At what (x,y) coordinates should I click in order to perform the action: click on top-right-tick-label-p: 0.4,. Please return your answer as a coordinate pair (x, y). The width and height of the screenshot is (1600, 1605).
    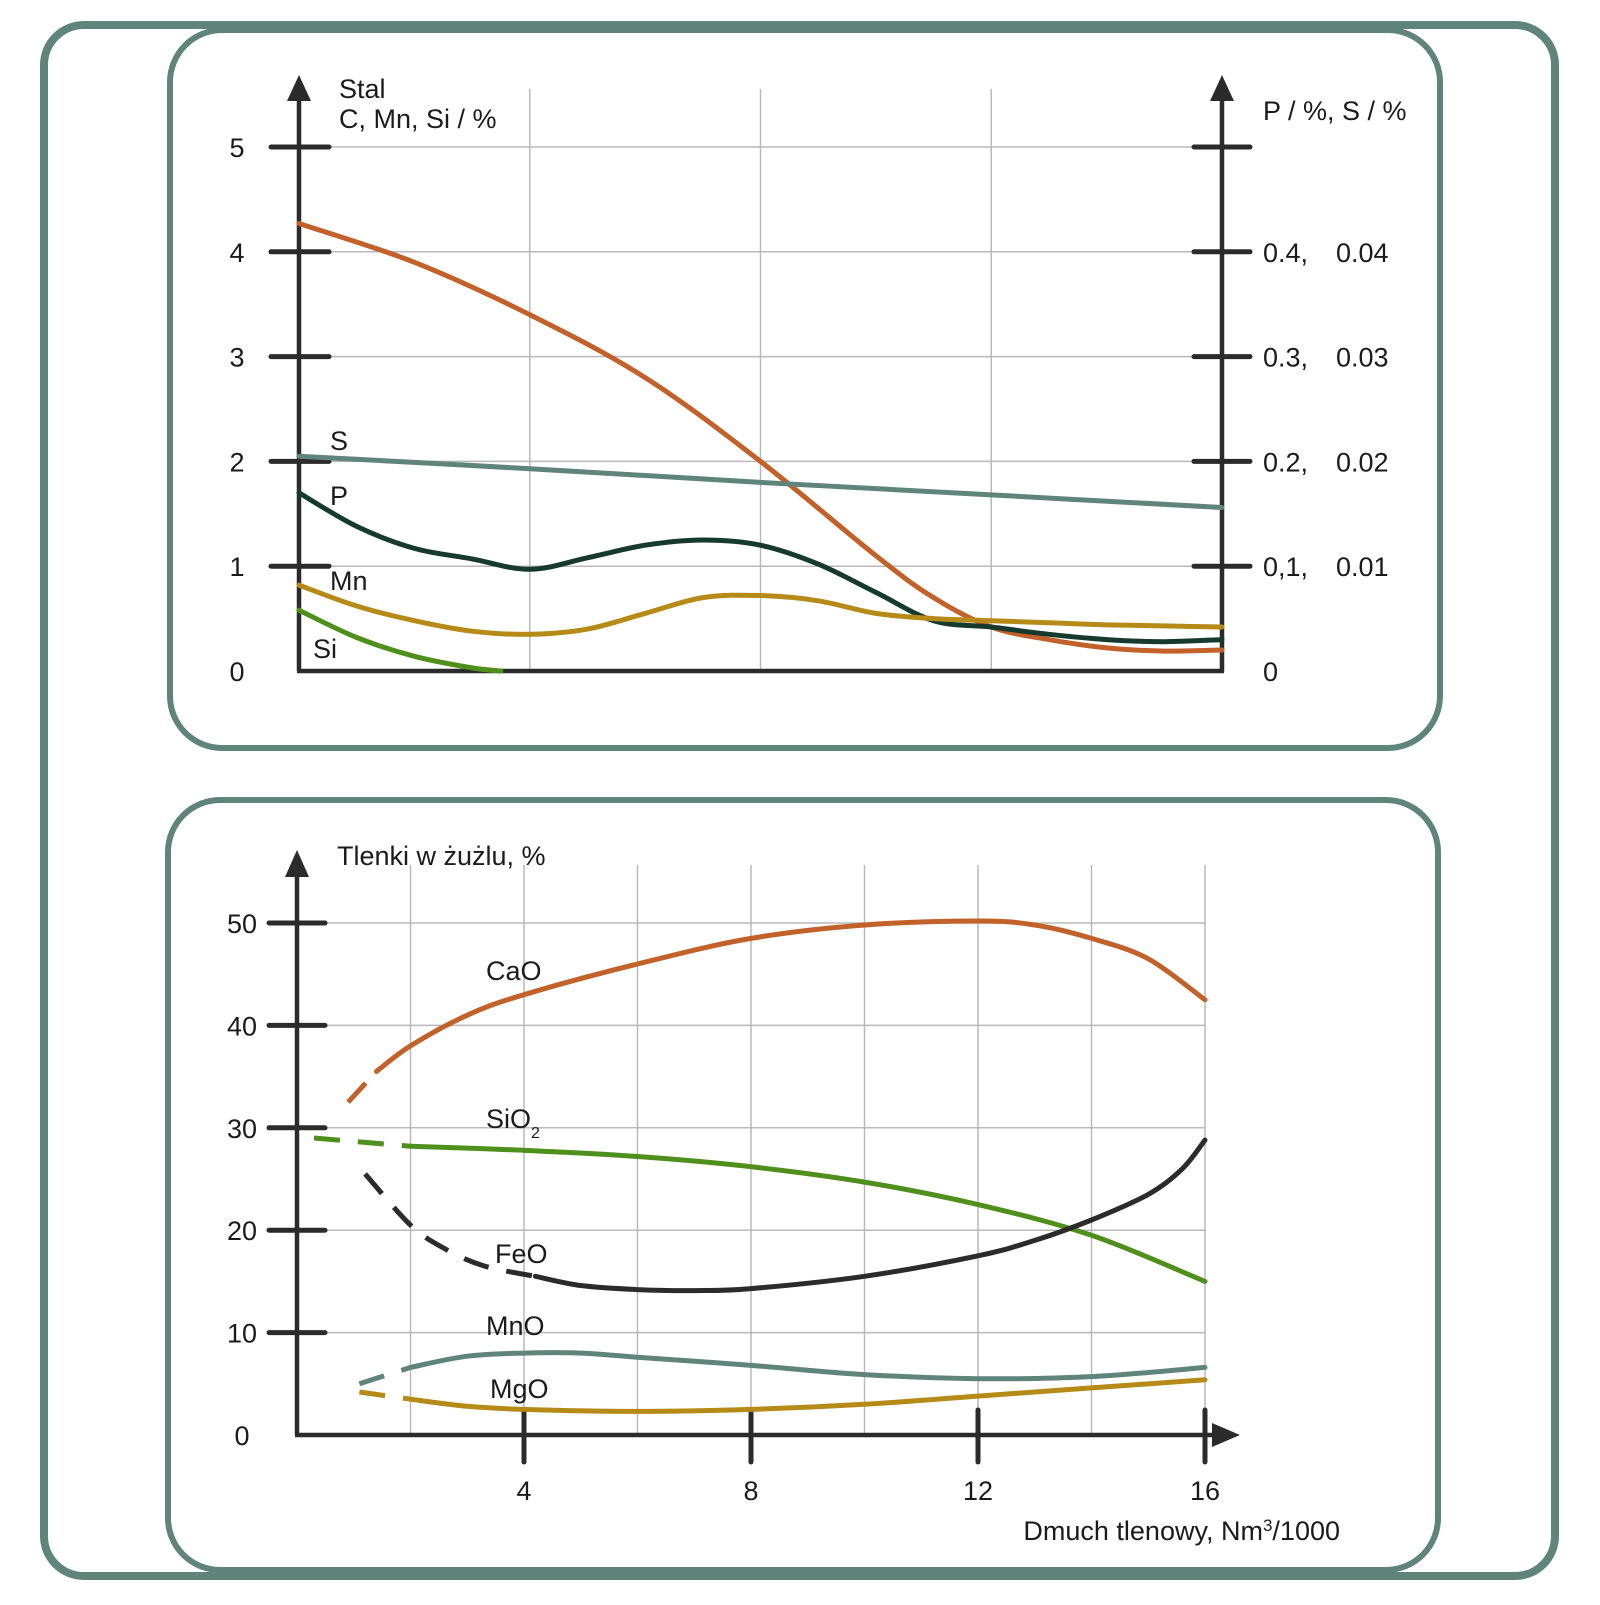
    Looking at the image, I should click on (1285, 253).